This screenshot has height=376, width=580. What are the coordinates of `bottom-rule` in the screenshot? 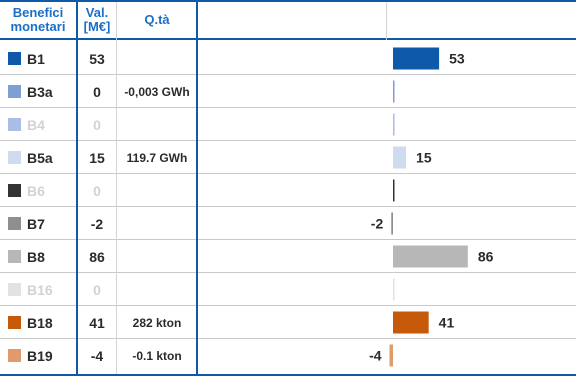 It's located at (288, 375).